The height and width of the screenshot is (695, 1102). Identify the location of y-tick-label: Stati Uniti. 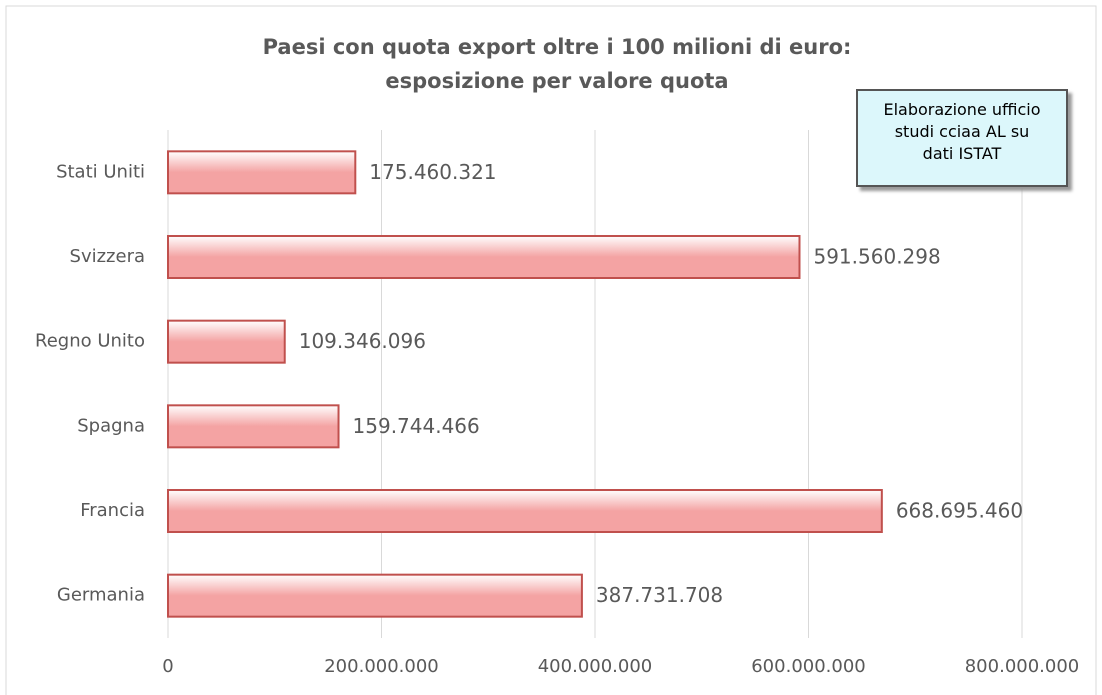
(100, 171).